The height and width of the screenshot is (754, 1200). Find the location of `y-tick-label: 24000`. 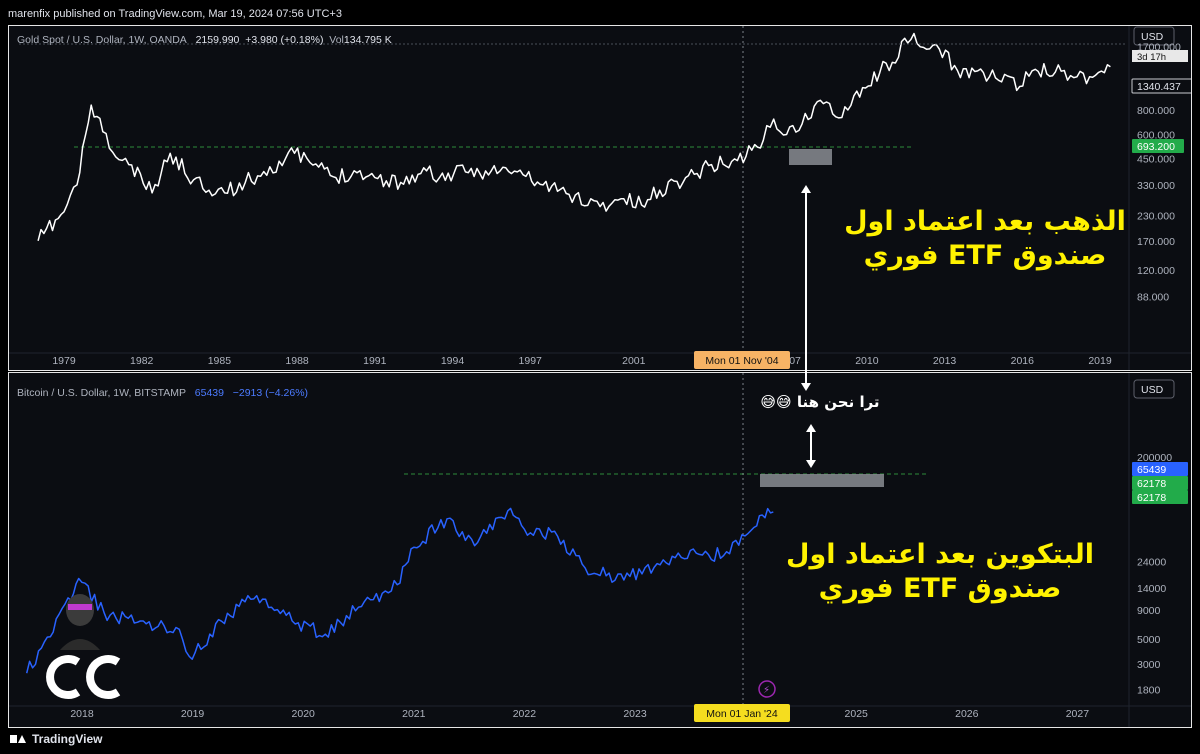

y-tick-label: 24000 is located at coordinates (1151, 562).